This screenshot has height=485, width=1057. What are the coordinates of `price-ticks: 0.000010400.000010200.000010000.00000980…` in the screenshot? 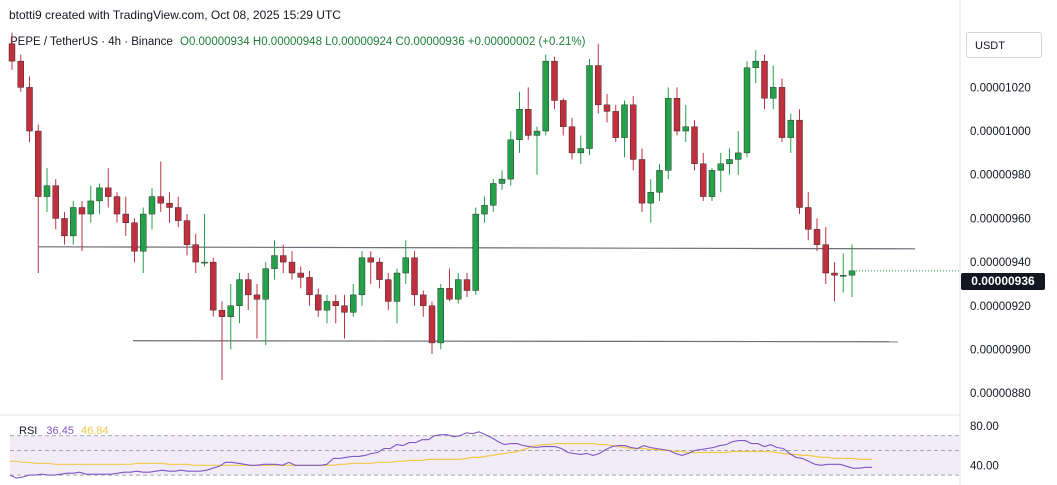 It's located at (1000, 219).